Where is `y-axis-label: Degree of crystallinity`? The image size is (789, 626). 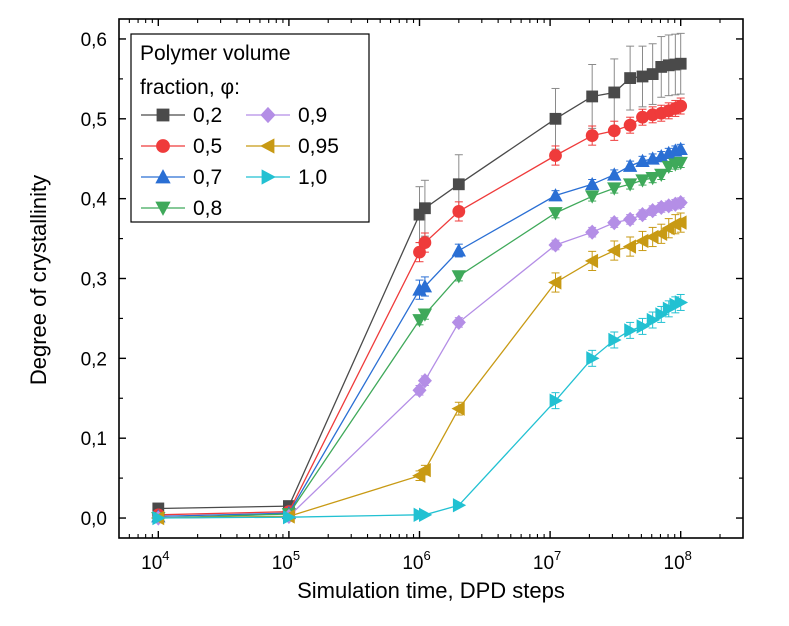
y-axis-label: Degree of crystallinity is located at coordinates (38, 280).